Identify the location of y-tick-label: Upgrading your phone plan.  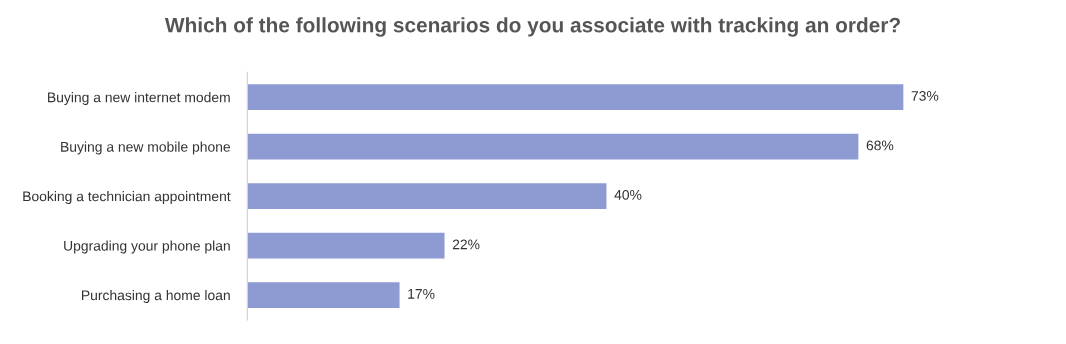
(147, 247).